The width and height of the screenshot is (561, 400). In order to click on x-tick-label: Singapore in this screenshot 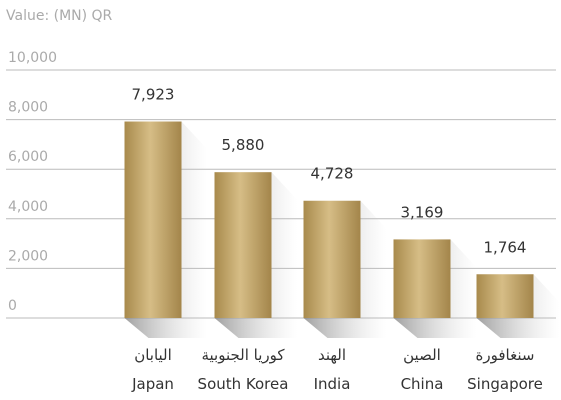, I will do `click(505, 384)`.